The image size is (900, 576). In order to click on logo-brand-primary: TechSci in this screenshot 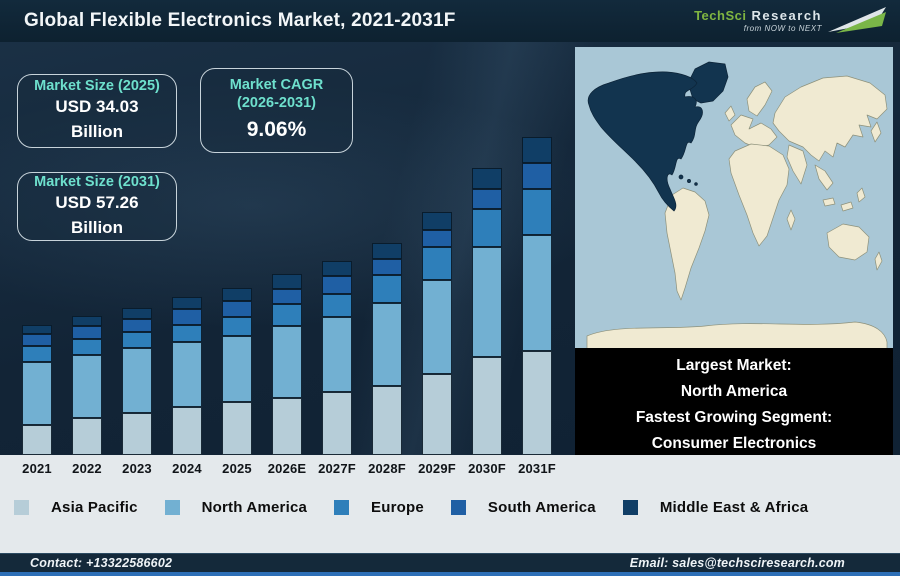, I will do `click(720, 15)`.